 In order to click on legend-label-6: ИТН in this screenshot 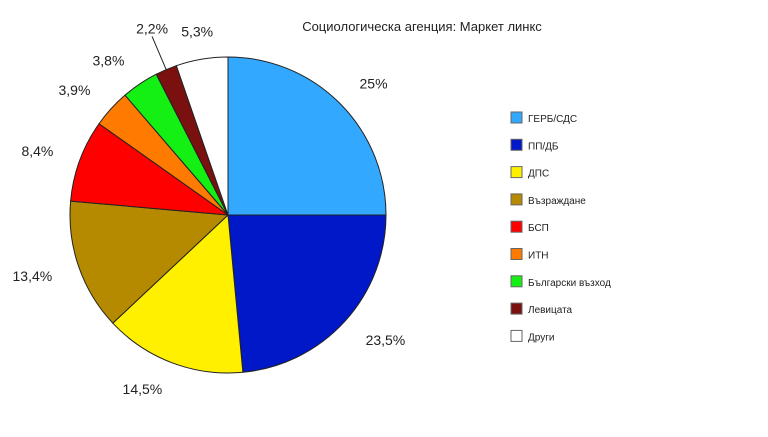, I will do `click(538, 256)`.